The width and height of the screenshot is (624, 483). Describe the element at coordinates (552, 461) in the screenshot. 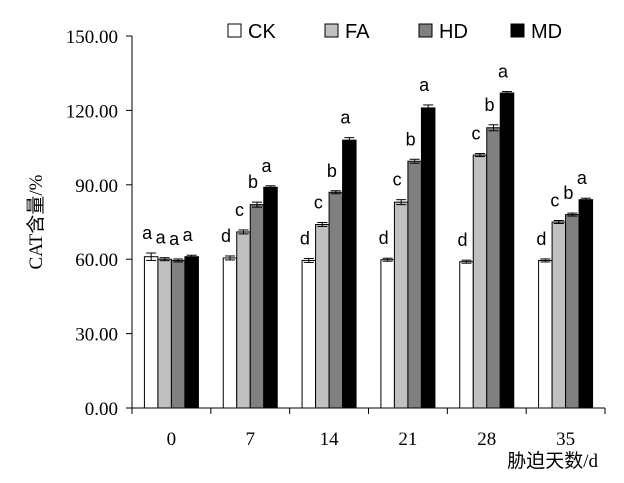

I see `x-axis-title: 胁迫天数/d` at that location.